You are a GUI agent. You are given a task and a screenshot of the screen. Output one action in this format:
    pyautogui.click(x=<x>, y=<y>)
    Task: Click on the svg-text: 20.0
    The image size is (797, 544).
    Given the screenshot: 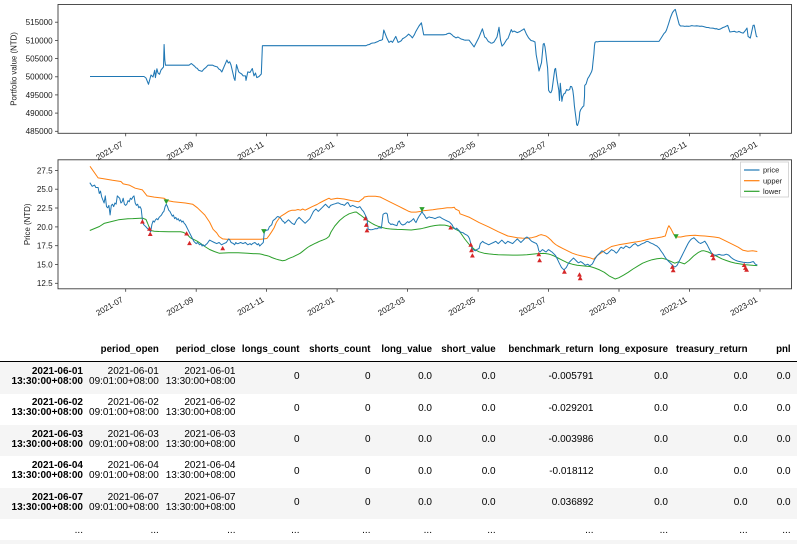 What is the action you would take?
    pyautogui.click(x=45, y=227)
    